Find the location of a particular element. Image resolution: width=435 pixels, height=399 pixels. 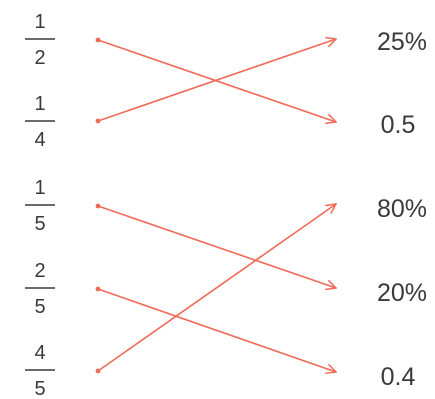

fraction-1-2: 1 2 is located at coordinates (40, 40).